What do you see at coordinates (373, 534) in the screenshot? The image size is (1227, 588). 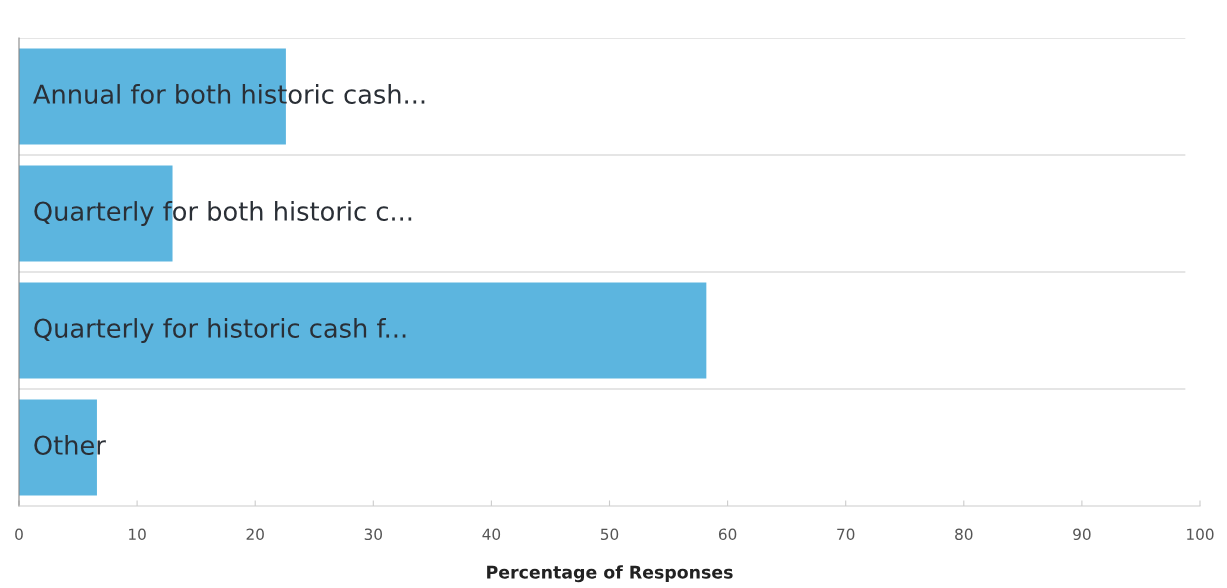 I see `x-tick-label: 30` at bounding box center [373, 534].